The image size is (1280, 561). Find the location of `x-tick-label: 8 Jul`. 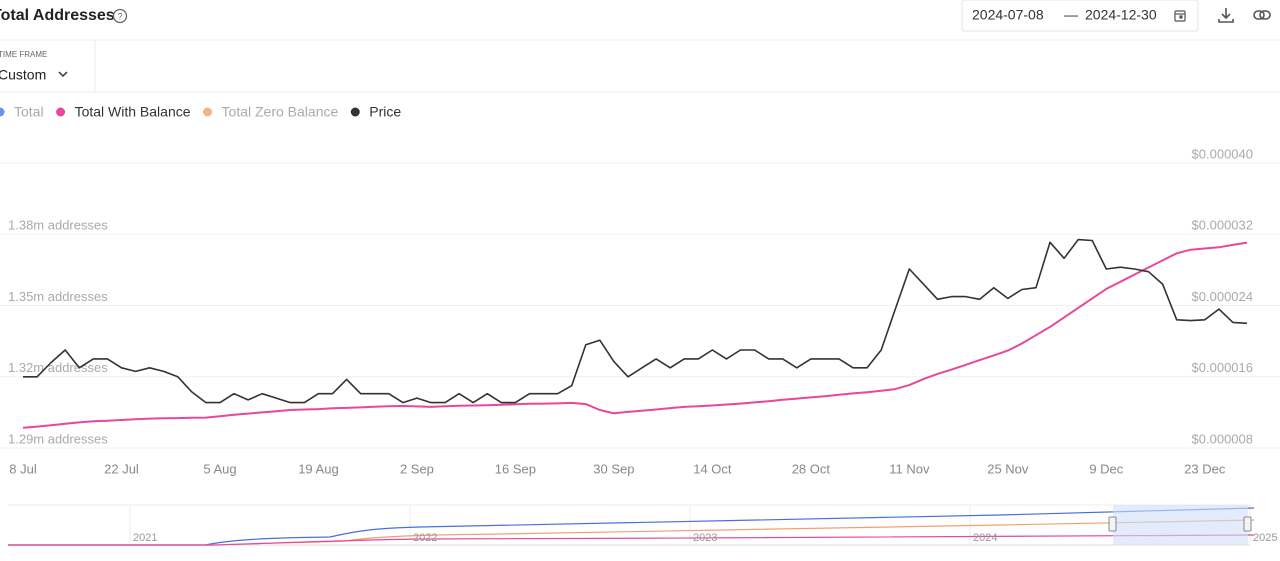

x-tick-label: 8 Jul is located at coordinates (23, 468).